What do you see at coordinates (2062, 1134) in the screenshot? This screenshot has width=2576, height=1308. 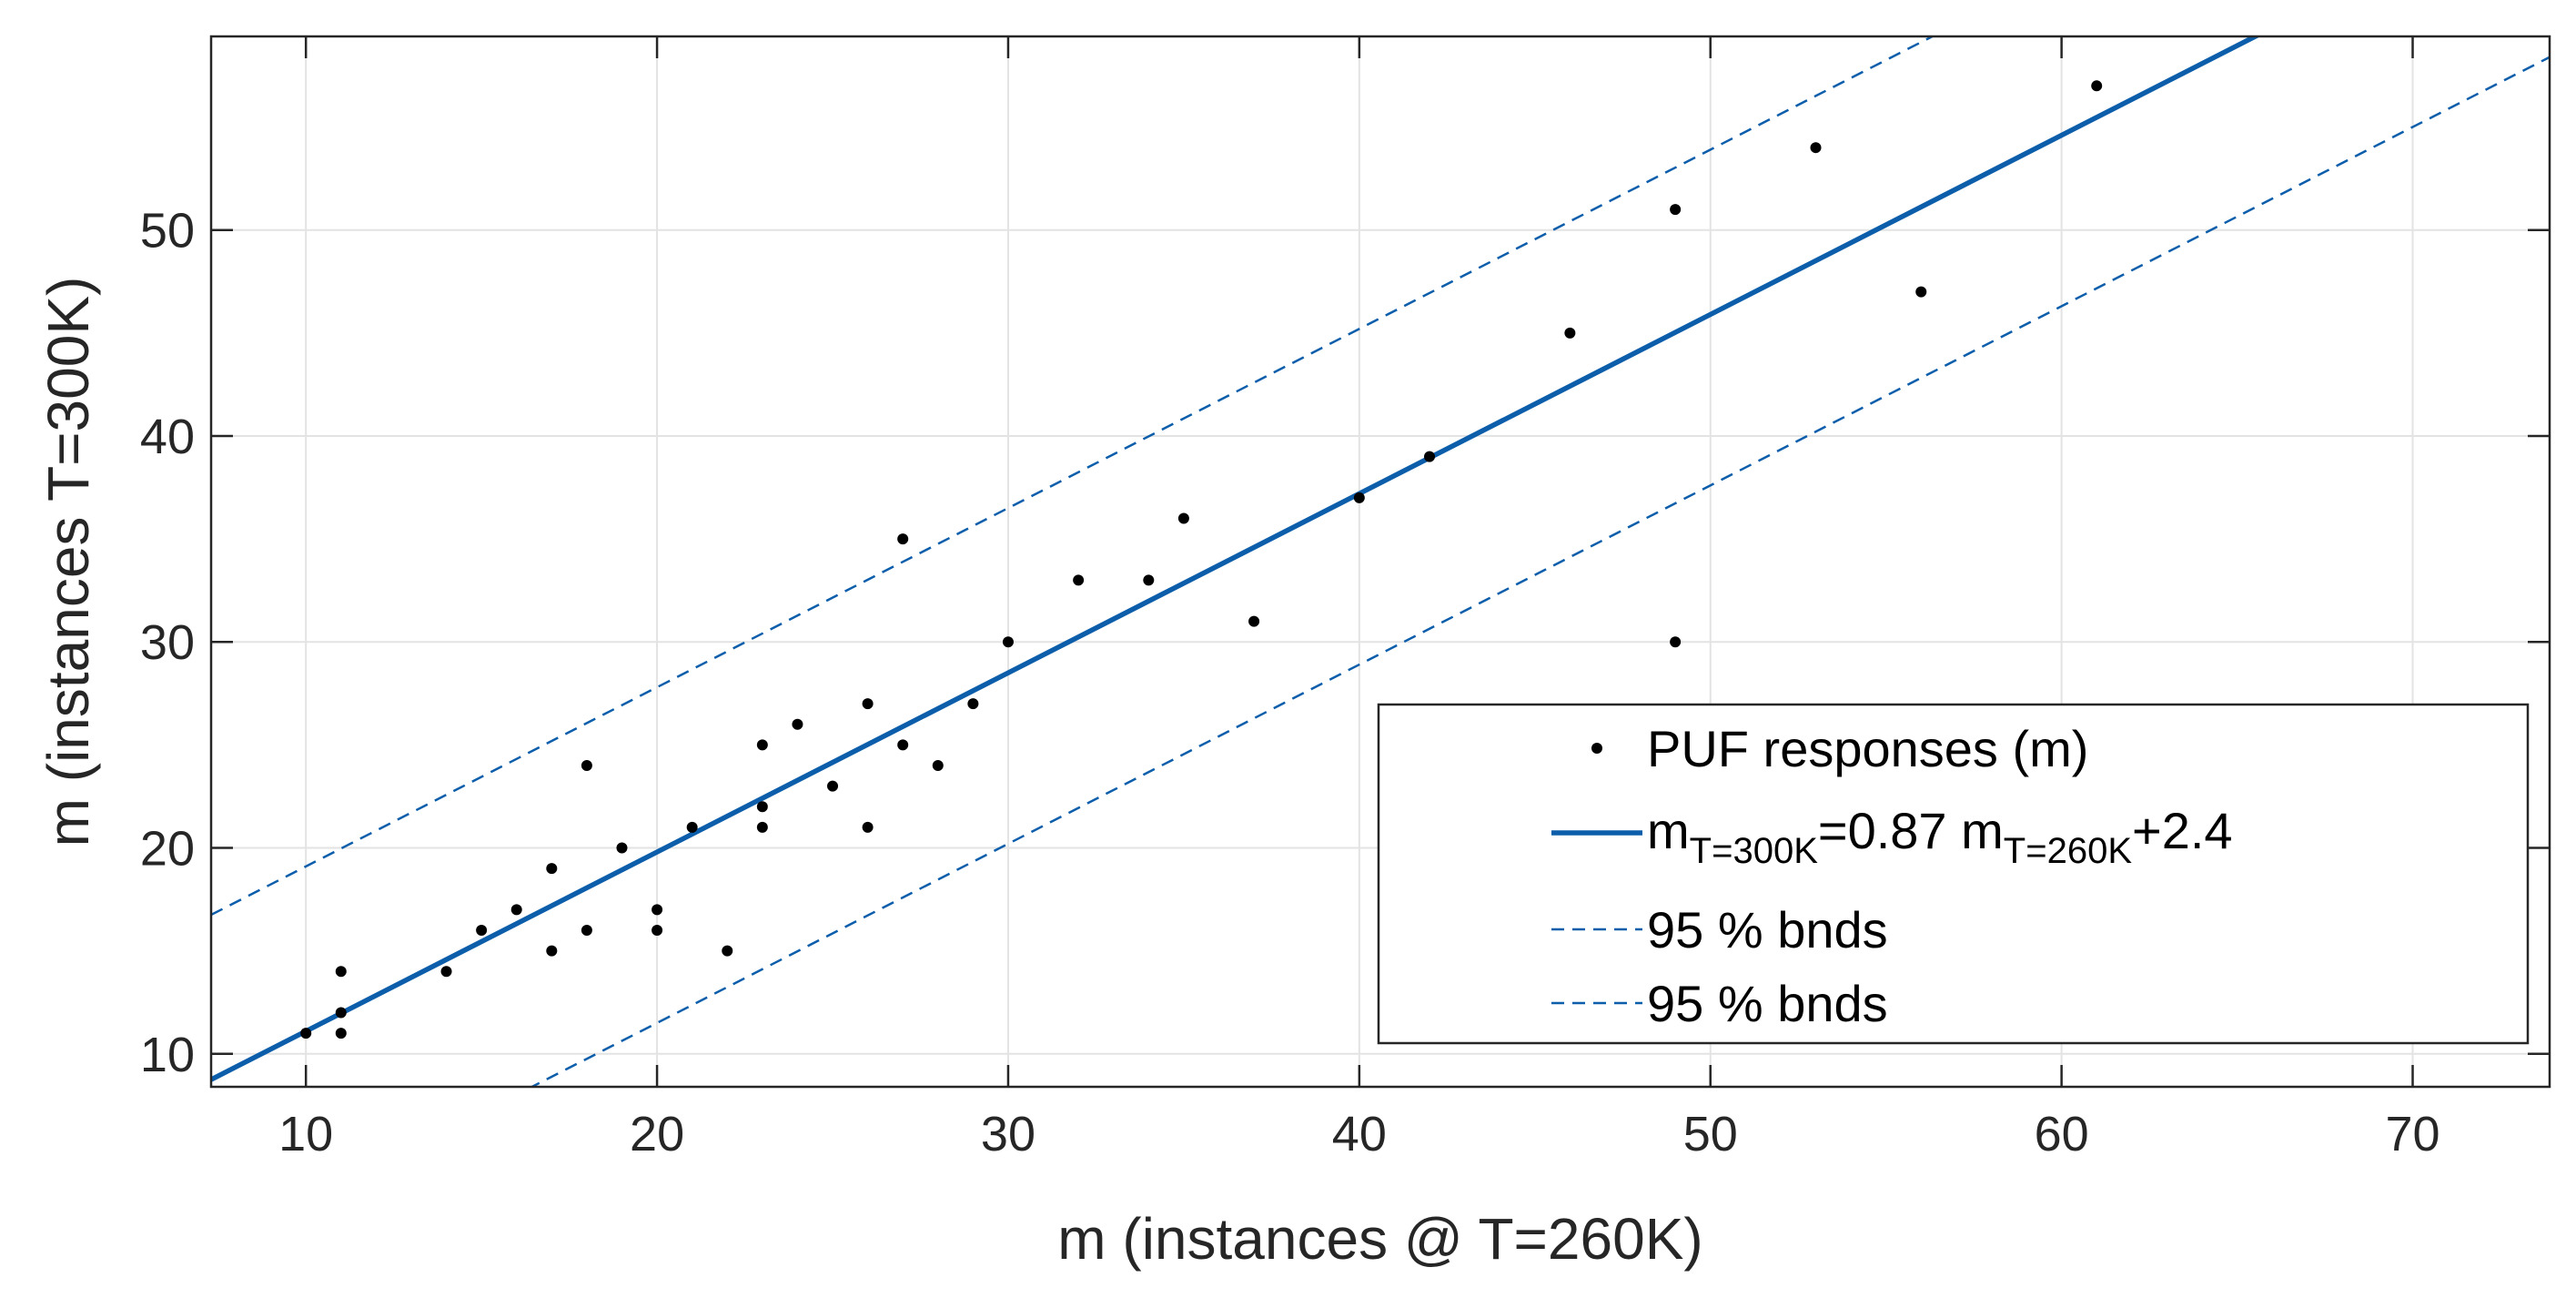 I see `x-tick-label: 60` at bounding box center [2062, 1134].